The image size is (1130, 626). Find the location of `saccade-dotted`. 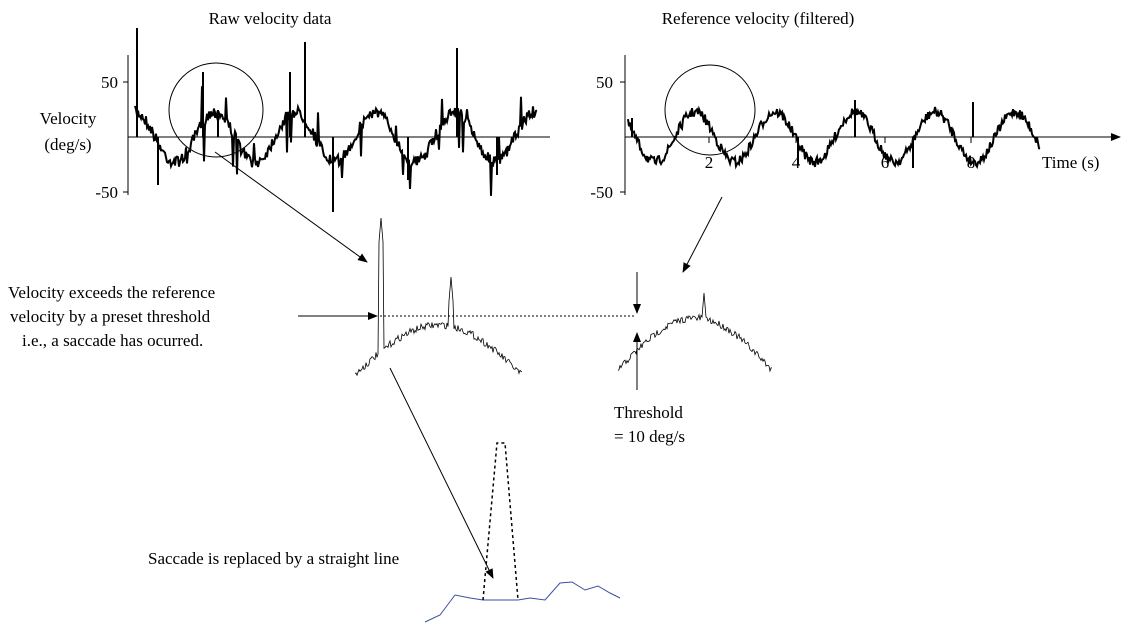

saccade-dotted is located at coordinates (500, 521).